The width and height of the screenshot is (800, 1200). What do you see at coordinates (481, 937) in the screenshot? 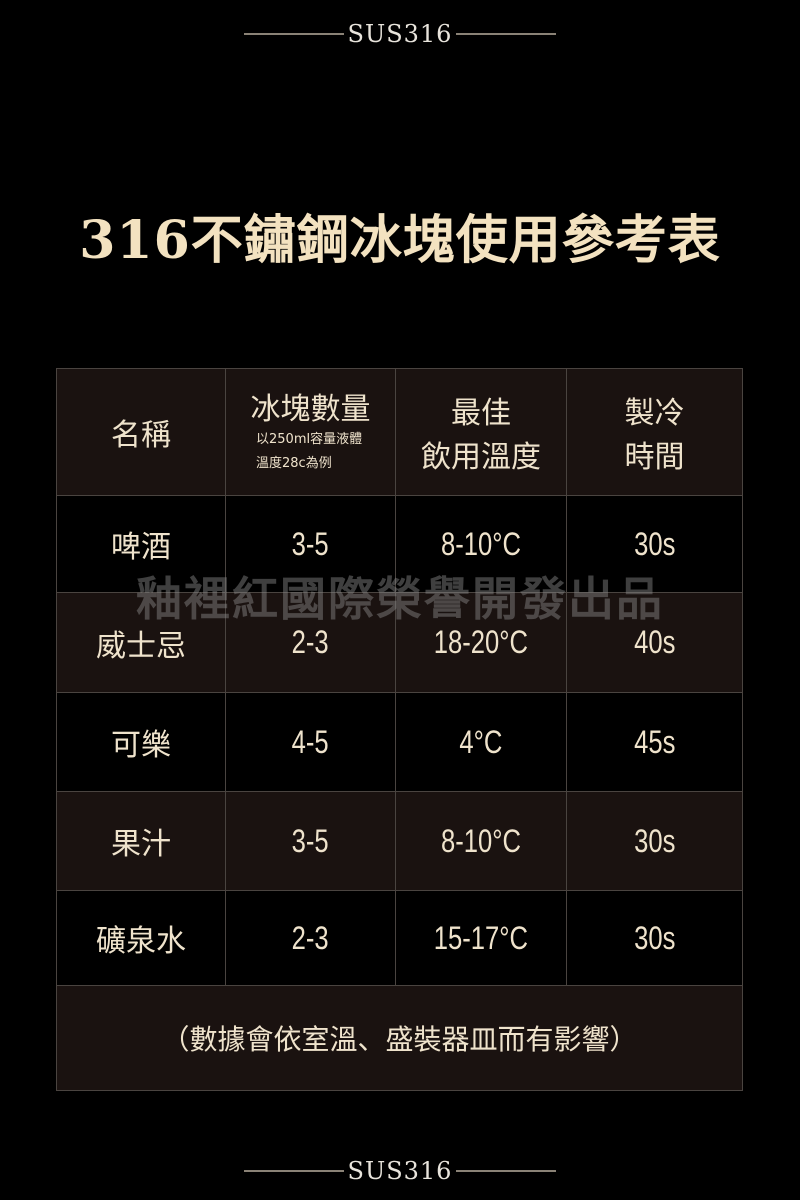
I see `cell-temp: 15-17°C` at bounding box center [481, 937].